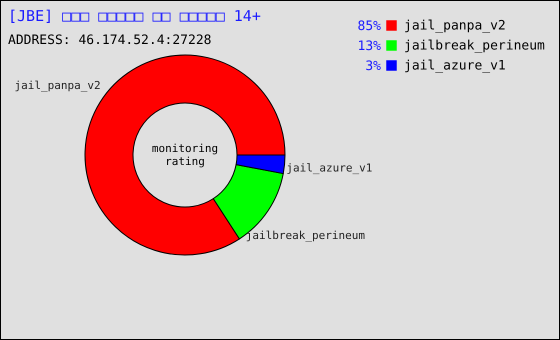 The height and width of the screenshot is (340, 560). What do you see at coordinates (370, 26) in the screenshot?
I see `data-label: 85%` at bounding box center [370, 26].